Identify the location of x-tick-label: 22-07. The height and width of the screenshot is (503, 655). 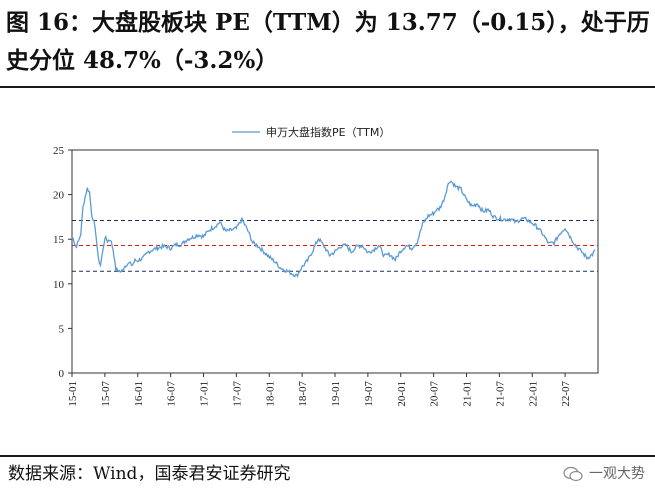
(566, 394).